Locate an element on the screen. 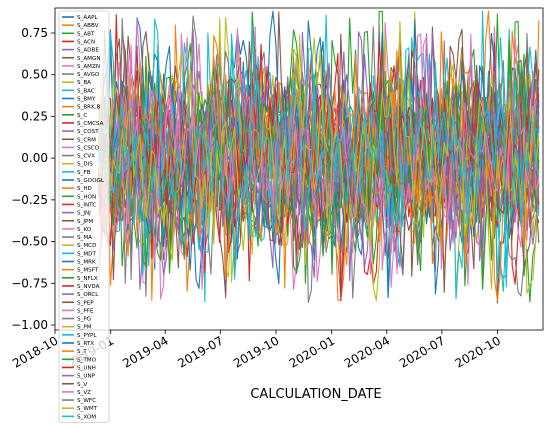 The width and height of the screenshot is (550, 424). legend-label-s-wfc: S_WFC is located at coordinates (86, 401).